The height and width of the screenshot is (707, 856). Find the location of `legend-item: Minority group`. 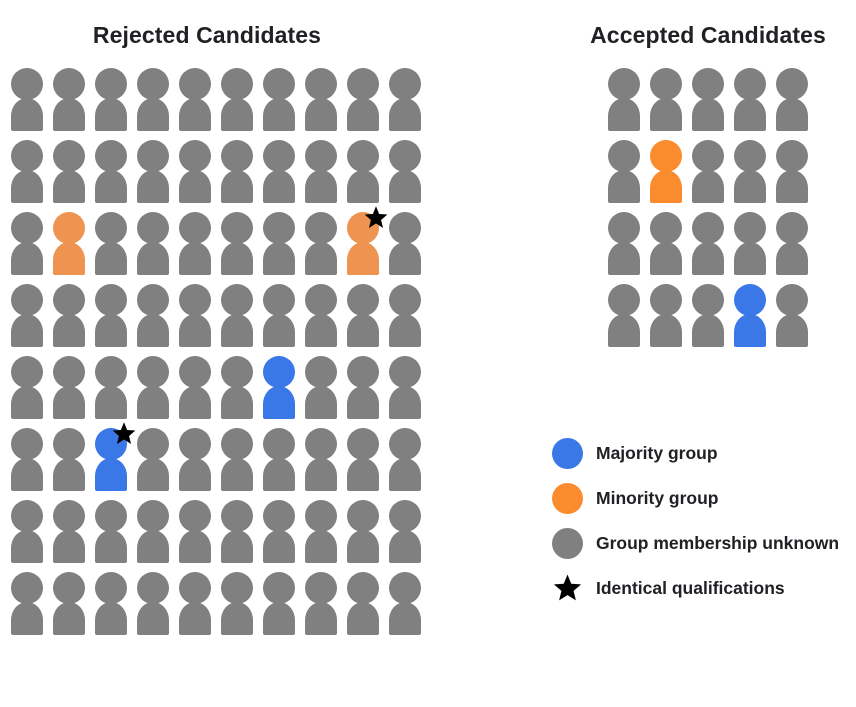

legend-item: Minority group is located at coordinates (702, 498).